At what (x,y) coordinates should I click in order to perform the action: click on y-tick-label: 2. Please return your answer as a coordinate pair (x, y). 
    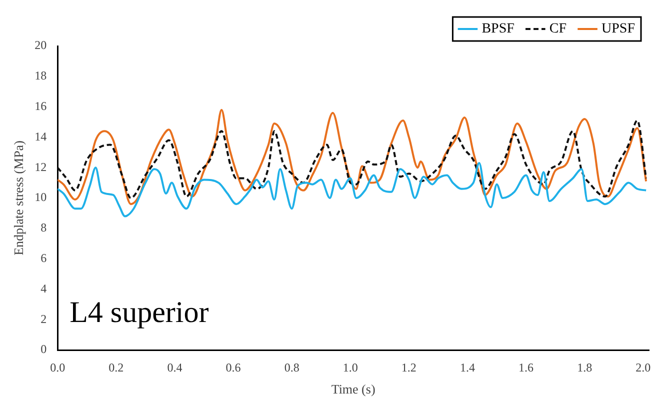
    Looking at the image, I should click on (43, 319).